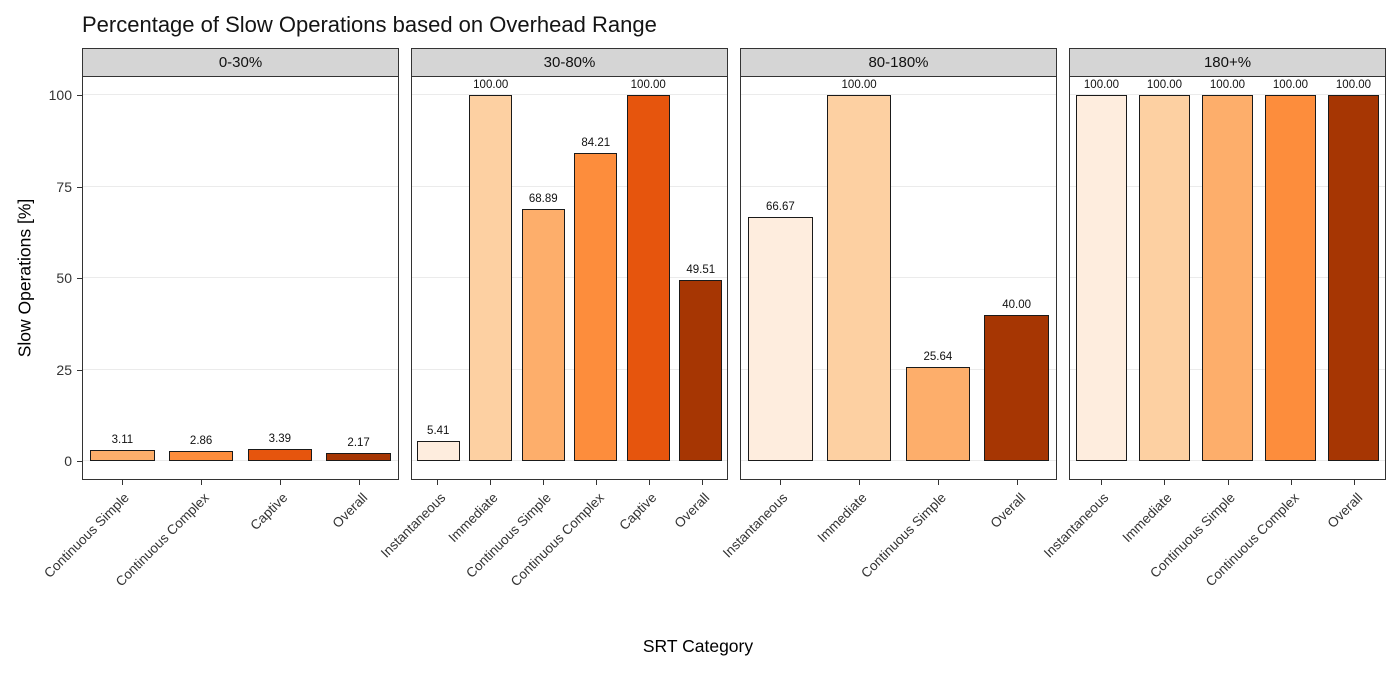 The width and height of the screenshot is (1400, 700). What do you see at coordinates (701, 269) in the screenshot?
I see `bar-value-label: 49.51` at bounding box center [701, 269].